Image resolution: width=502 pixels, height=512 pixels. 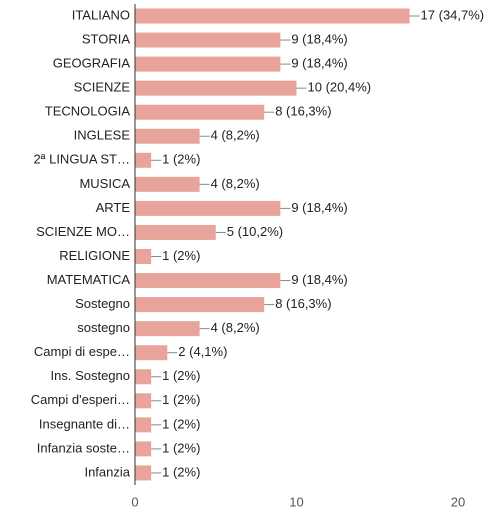 I want to click on y-tick-label: TECNOLOGIA, so click(x=88, y=111).